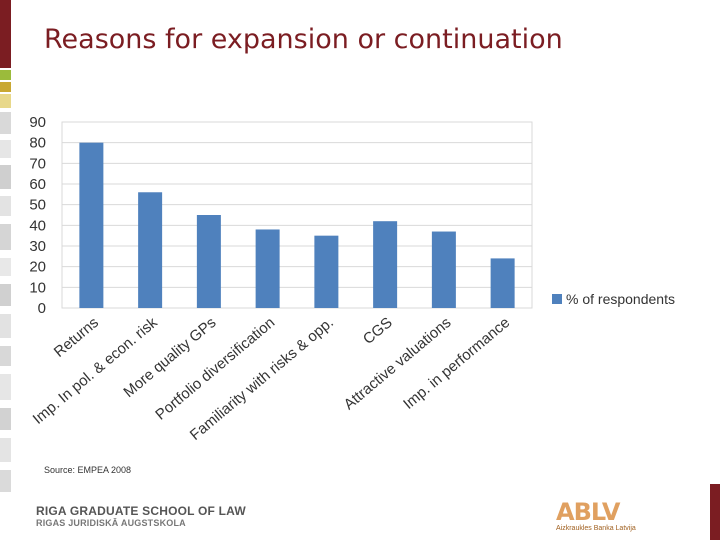 The height and width of the screenshot is (540, 720). What do you see at coordinates (37, 184) in the screenshot?
I see `y-tick-label: 60` at bounding box center [37, 184].